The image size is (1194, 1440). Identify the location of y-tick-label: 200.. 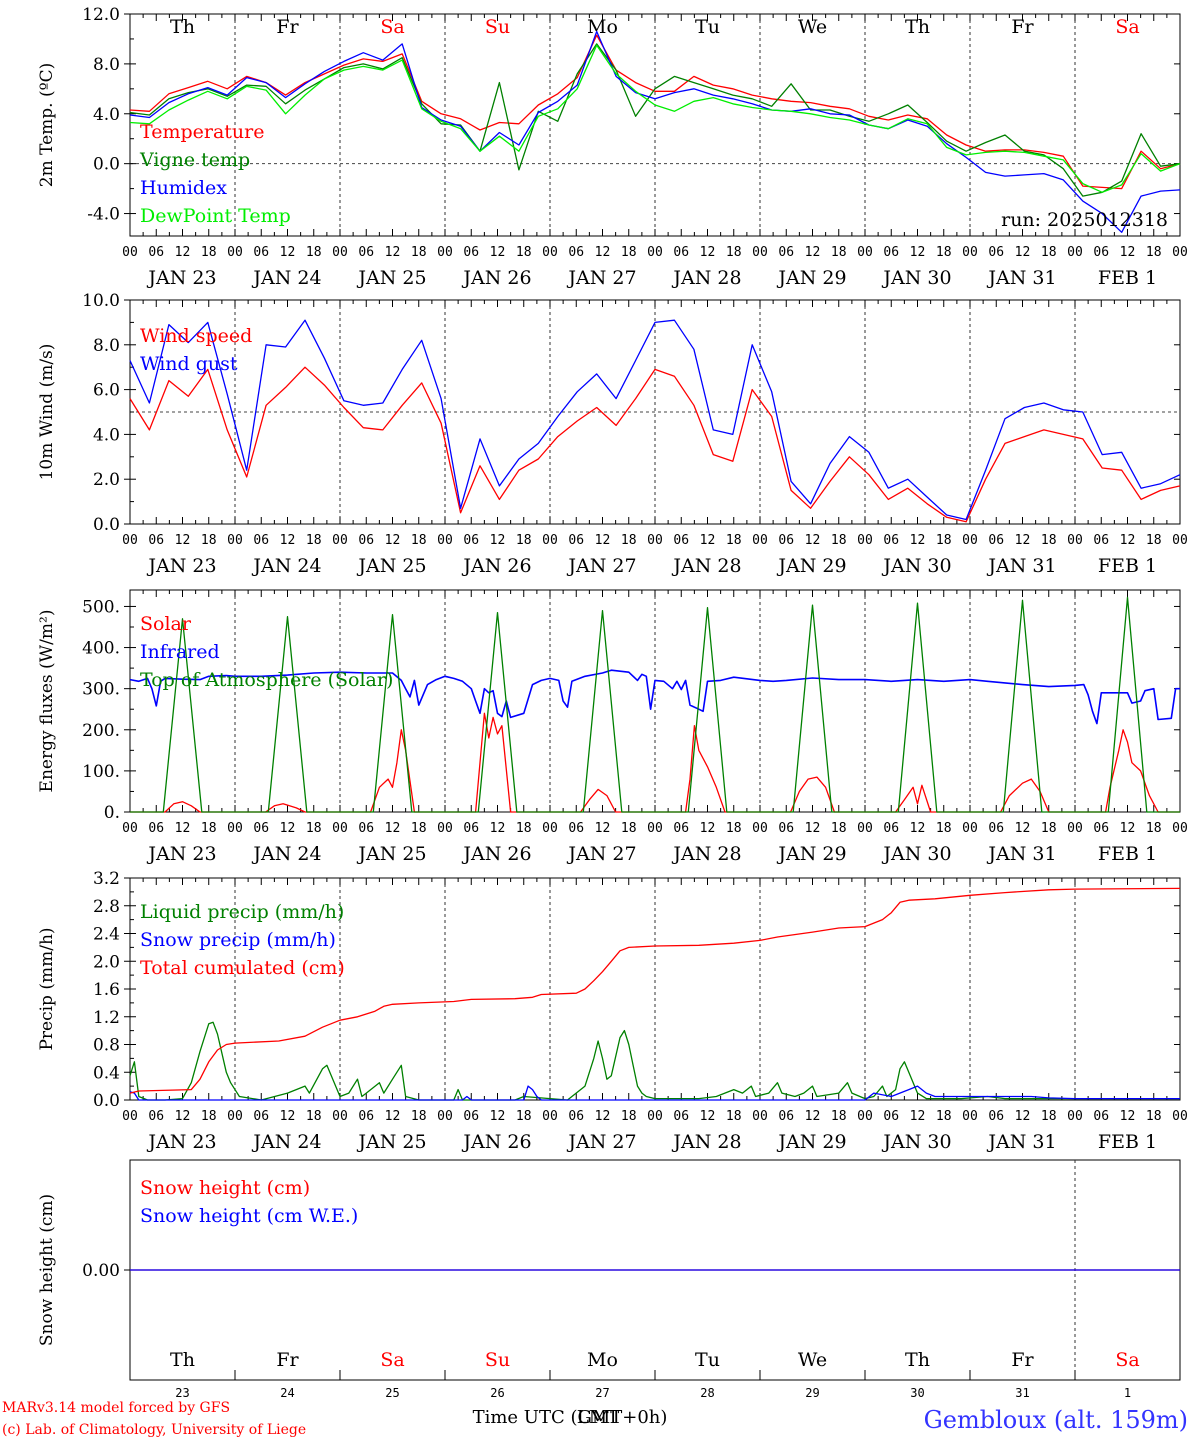
(101, 731).